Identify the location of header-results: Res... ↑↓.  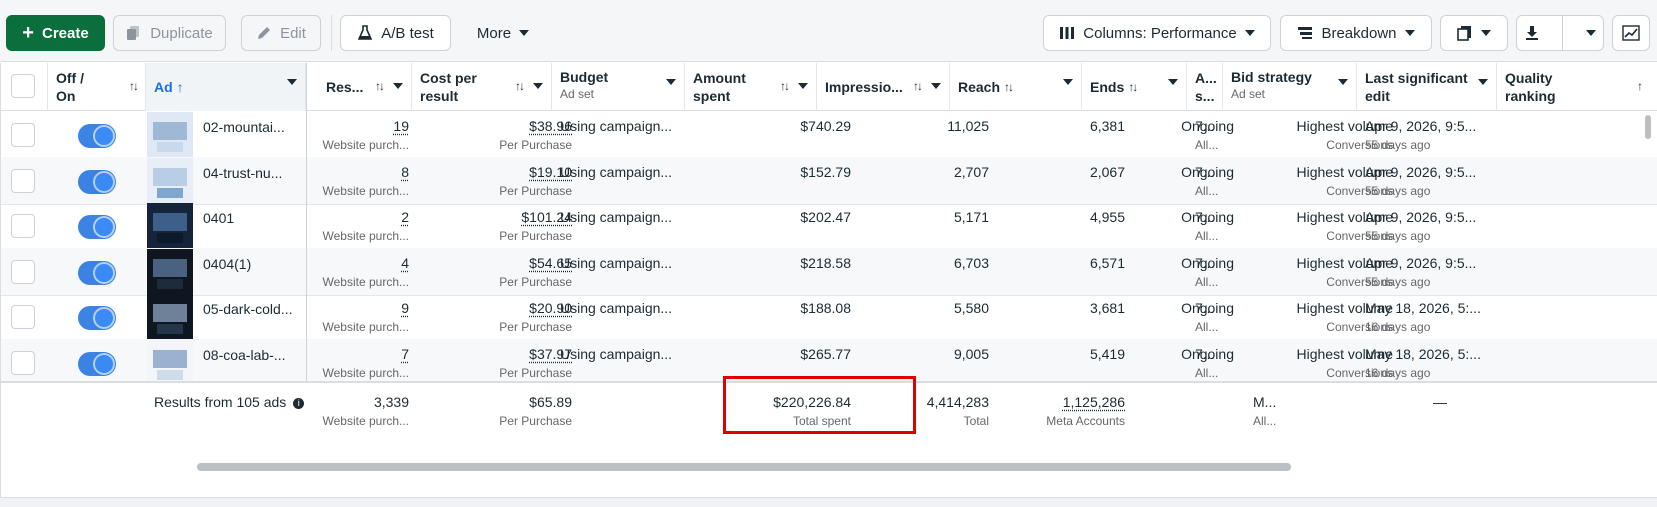
(359, 87).